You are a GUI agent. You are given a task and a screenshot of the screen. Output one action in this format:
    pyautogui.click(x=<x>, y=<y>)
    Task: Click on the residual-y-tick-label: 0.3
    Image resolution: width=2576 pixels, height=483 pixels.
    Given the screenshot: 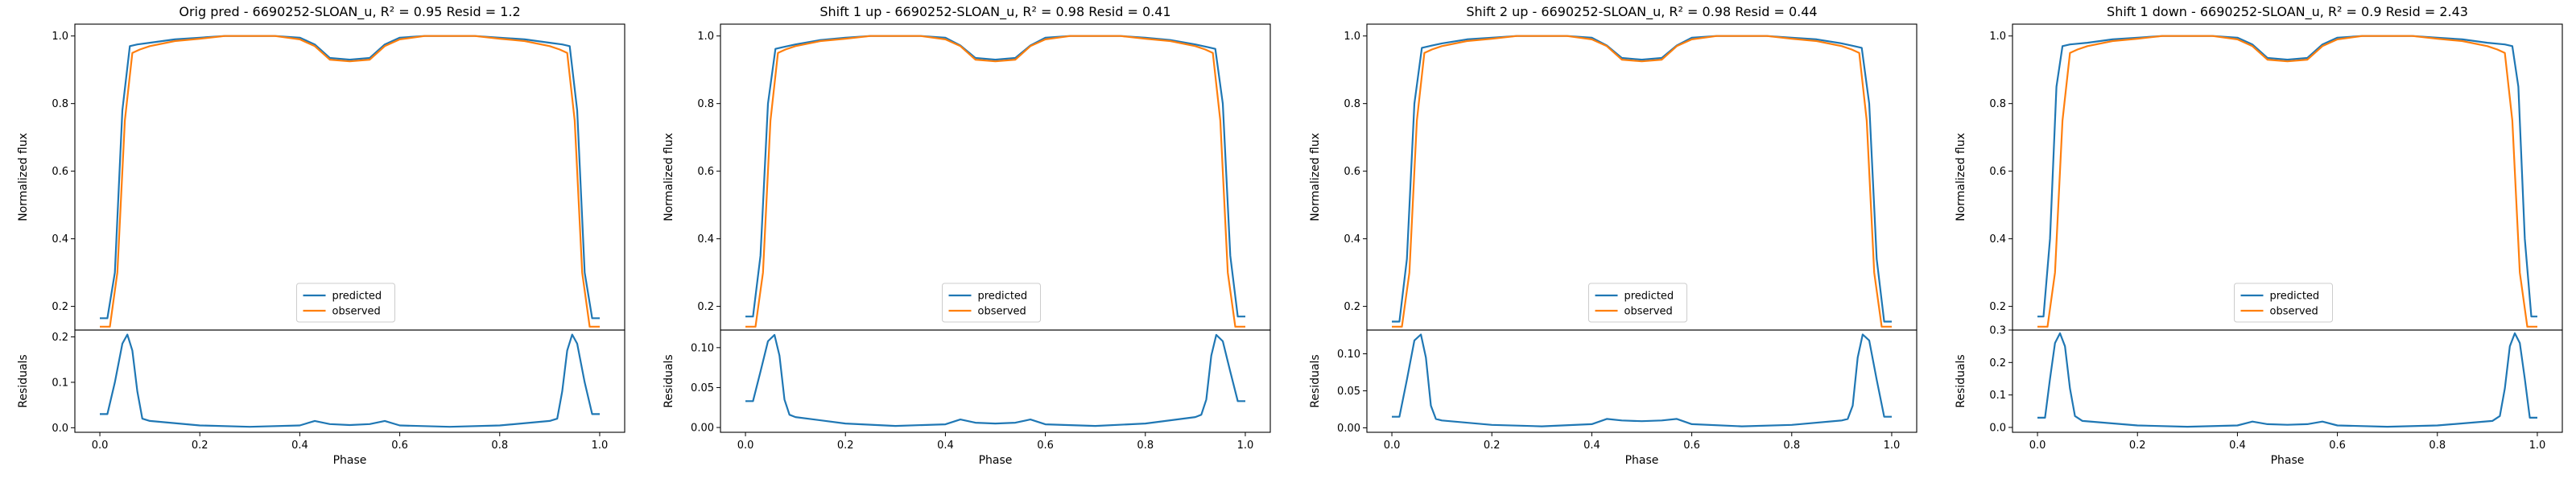 What is the action you would take?
    pyautogui.click(x=1997, y=331)
    